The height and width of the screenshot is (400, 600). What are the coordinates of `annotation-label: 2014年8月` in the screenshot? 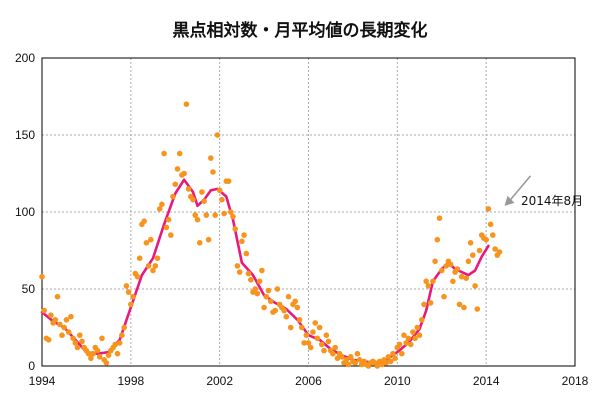 It's located at (552, 201).